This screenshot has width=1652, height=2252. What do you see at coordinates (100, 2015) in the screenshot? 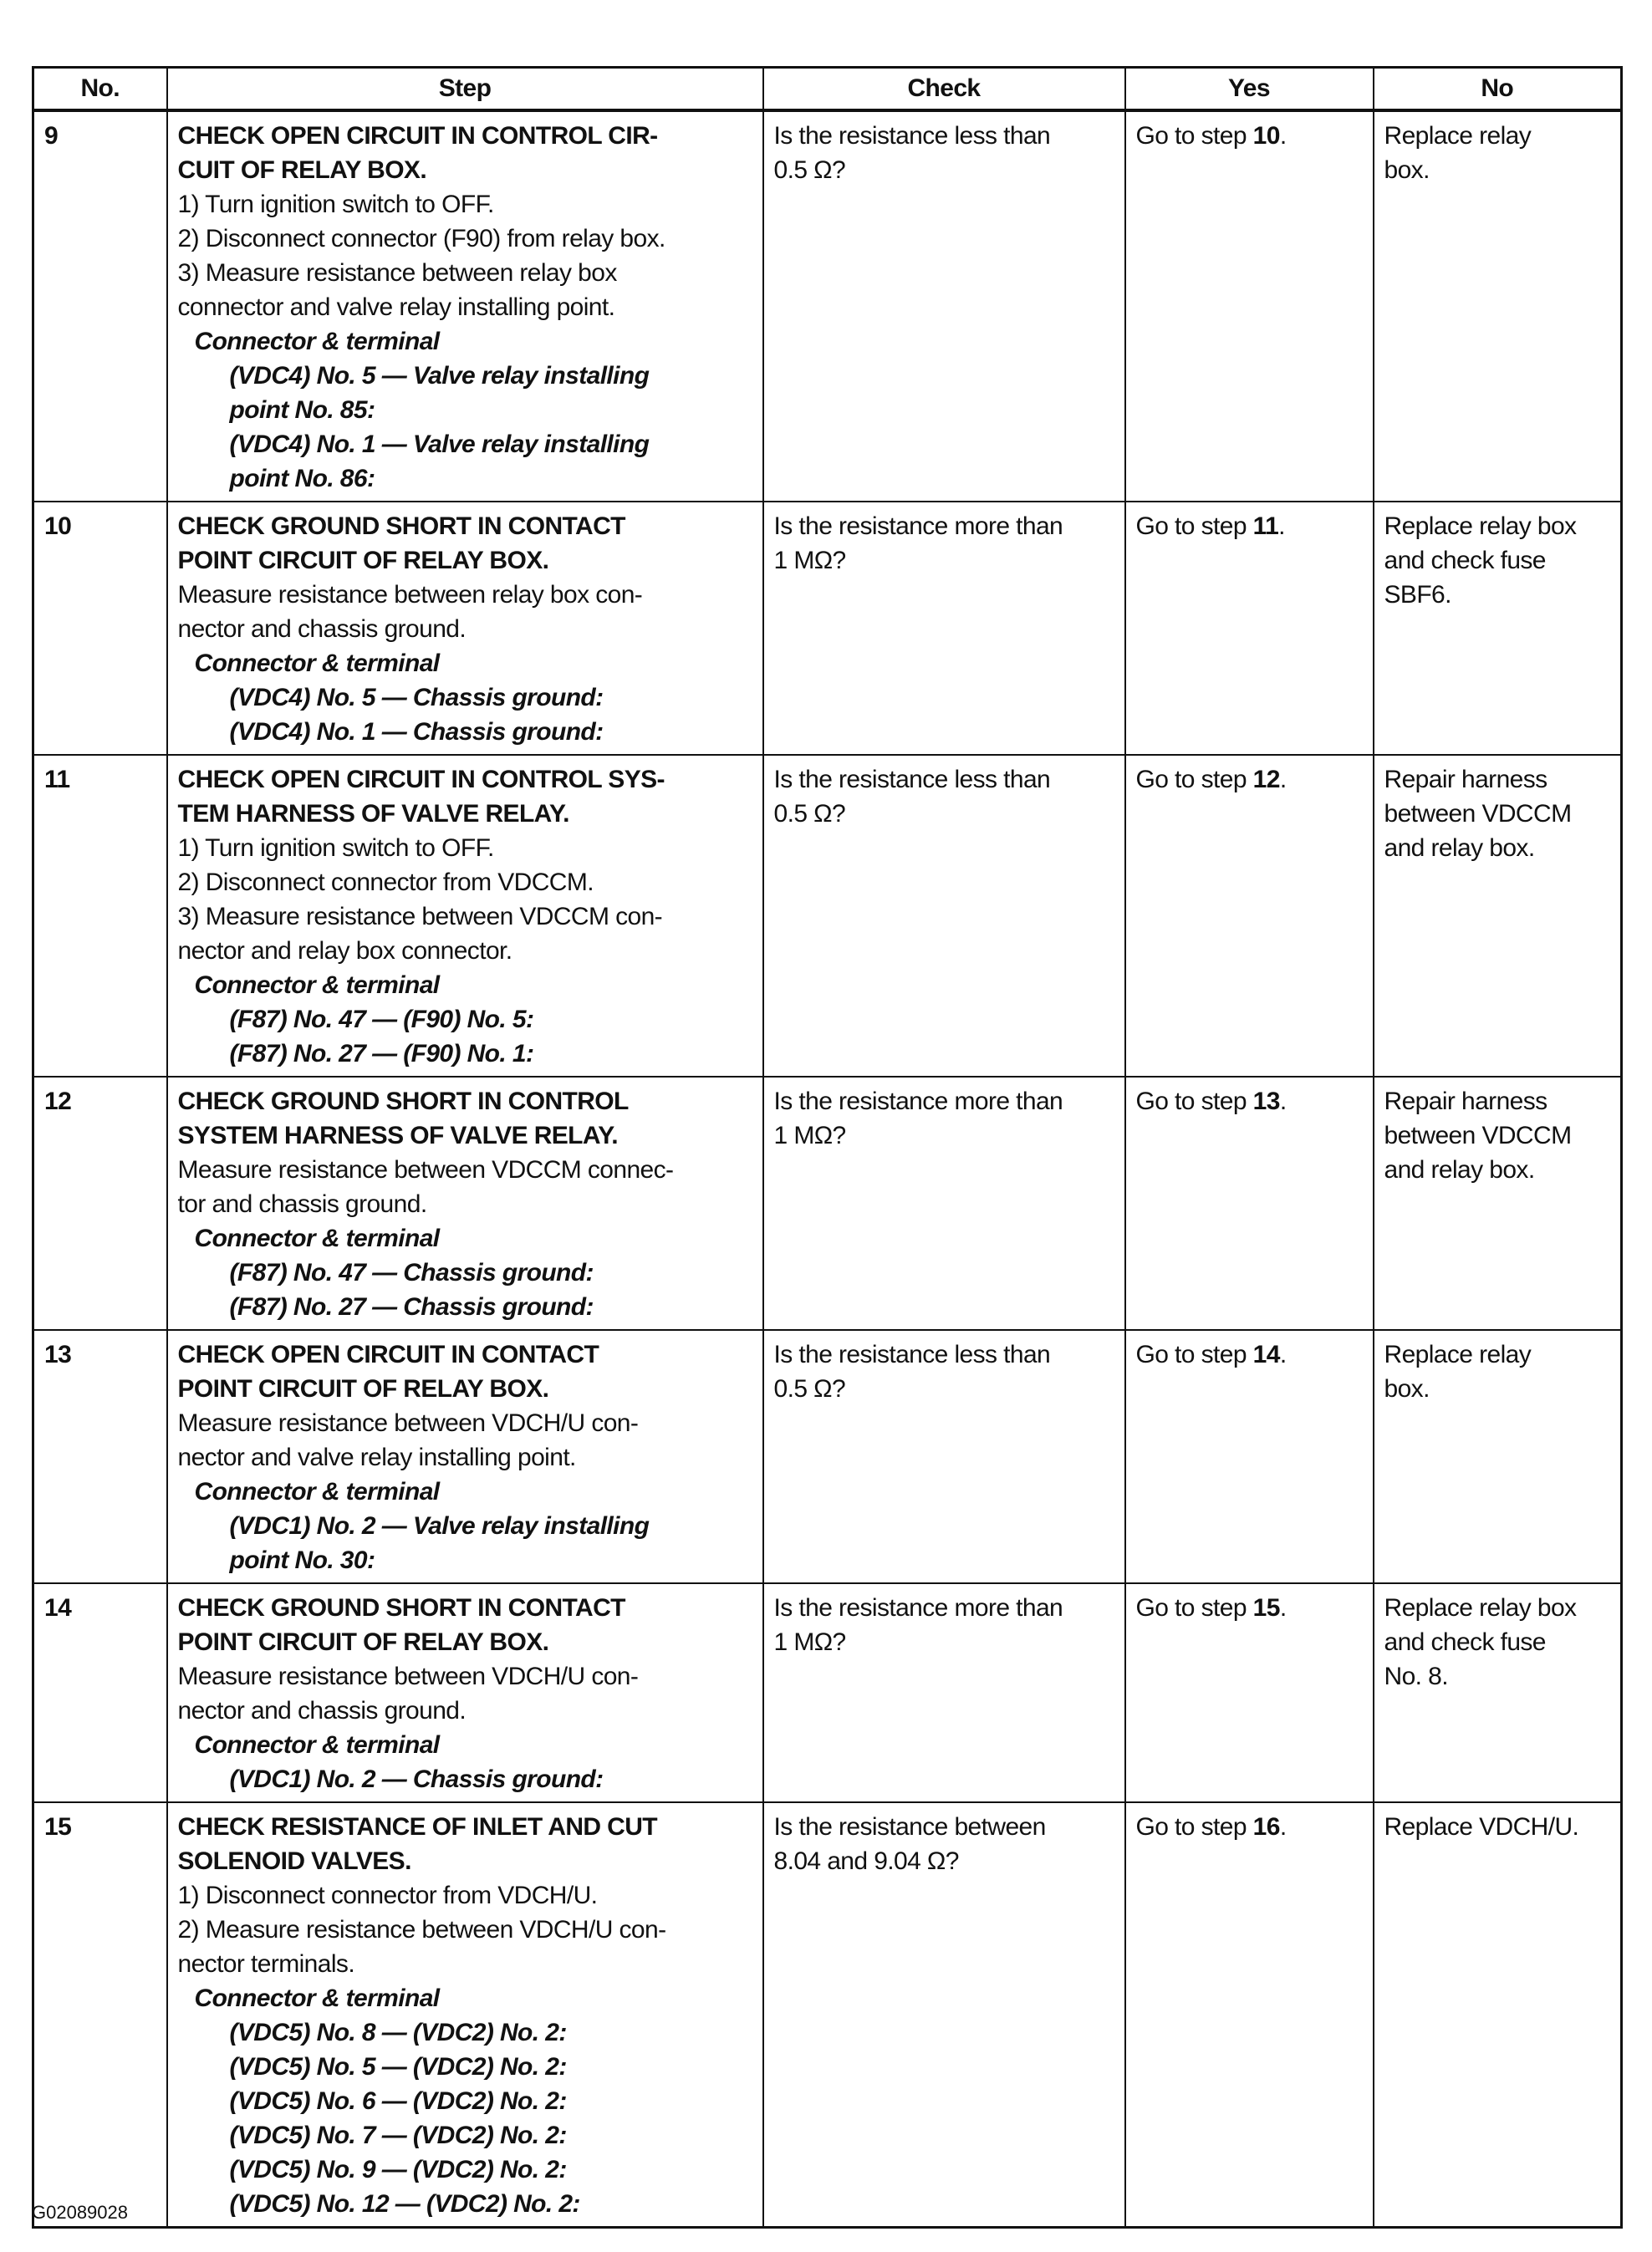
I see `step-number: 15` at bounding box center [100, 2015].